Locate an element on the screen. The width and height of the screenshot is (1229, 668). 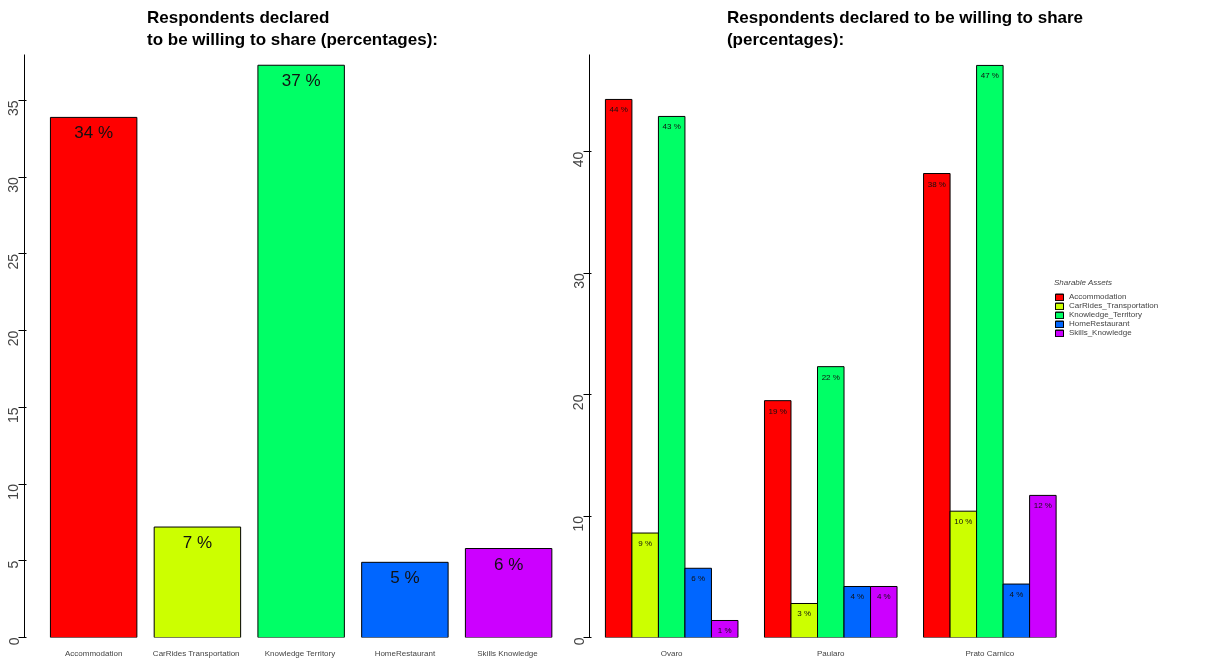
data-label: 43 % is located at coordinates (671, 127).